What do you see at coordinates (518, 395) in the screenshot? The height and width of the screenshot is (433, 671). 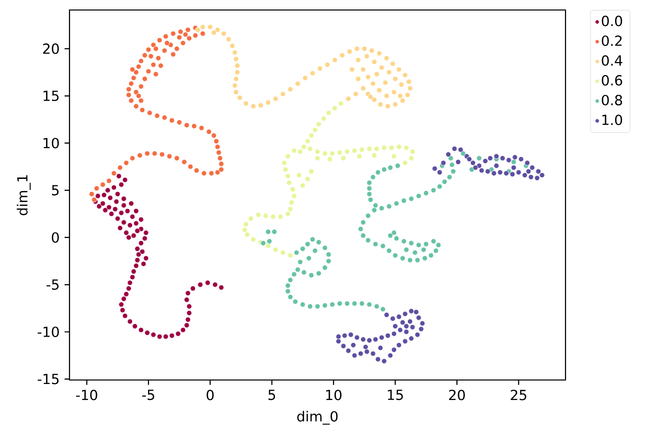 I see `x-tick-label: 25` at bounding box center [518, 395].